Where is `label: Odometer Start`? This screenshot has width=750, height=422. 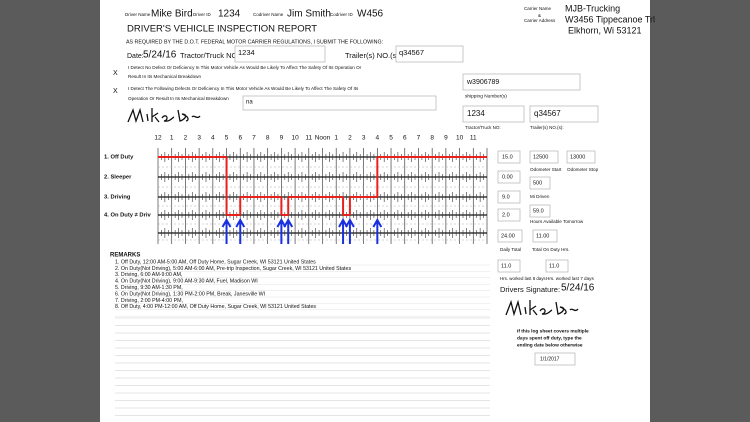 label: Odometer Start is located at coordinates (546, 169).